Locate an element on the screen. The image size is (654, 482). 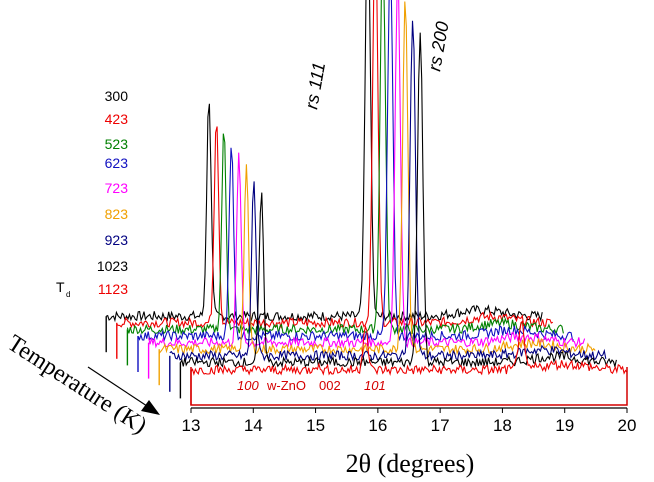
x-tick-label: 18 is located at coordinates (502, 425).